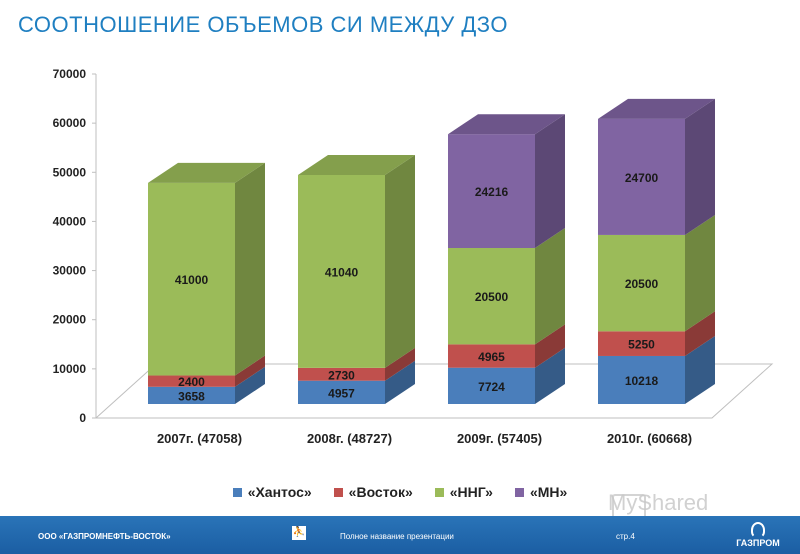 The height and width of the screenshot is (554, 800). Describe the element at coordinates (199, 438) in the screenshot. I see `x-tick-label: 2007г. (47058)` at that location.